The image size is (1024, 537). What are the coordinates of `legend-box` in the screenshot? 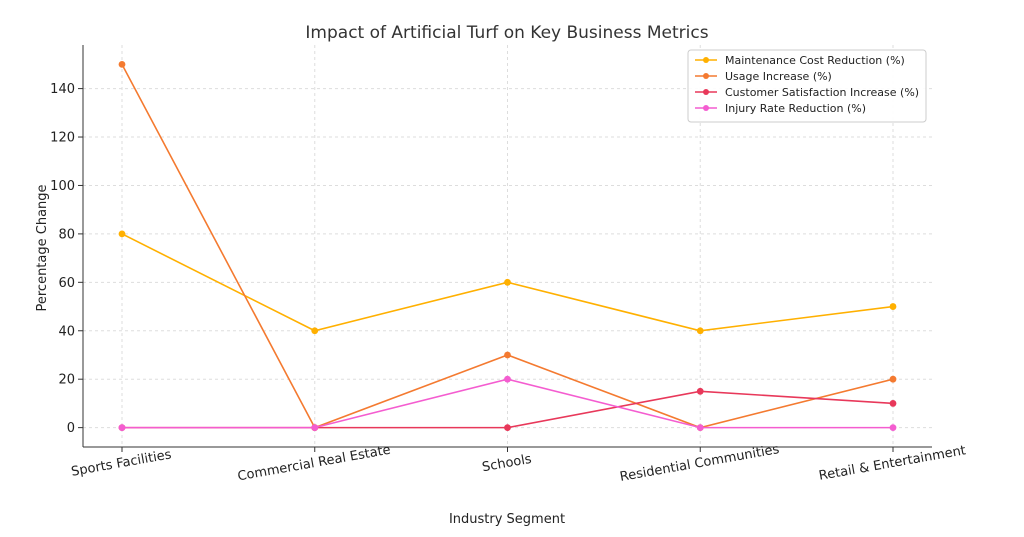 It's located at (807, 86).